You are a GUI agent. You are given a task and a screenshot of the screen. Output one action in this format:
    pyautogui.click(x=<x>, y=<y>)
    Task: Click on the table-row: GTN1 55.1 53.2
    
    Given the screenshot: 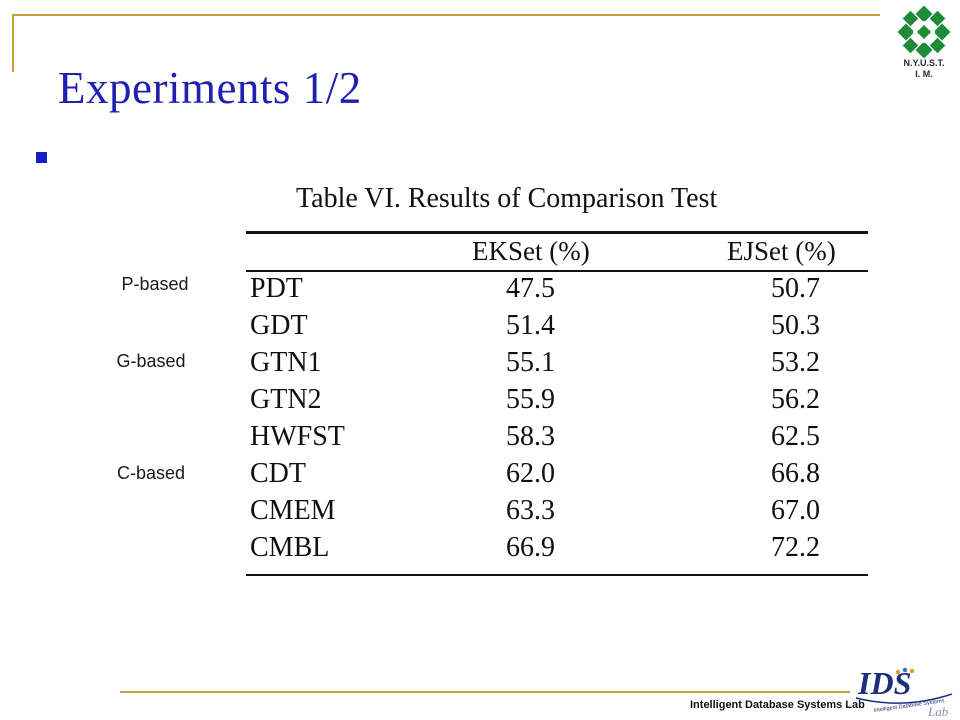 What is the action you would take?
    pyautogui.click(x=557, y=365)
    